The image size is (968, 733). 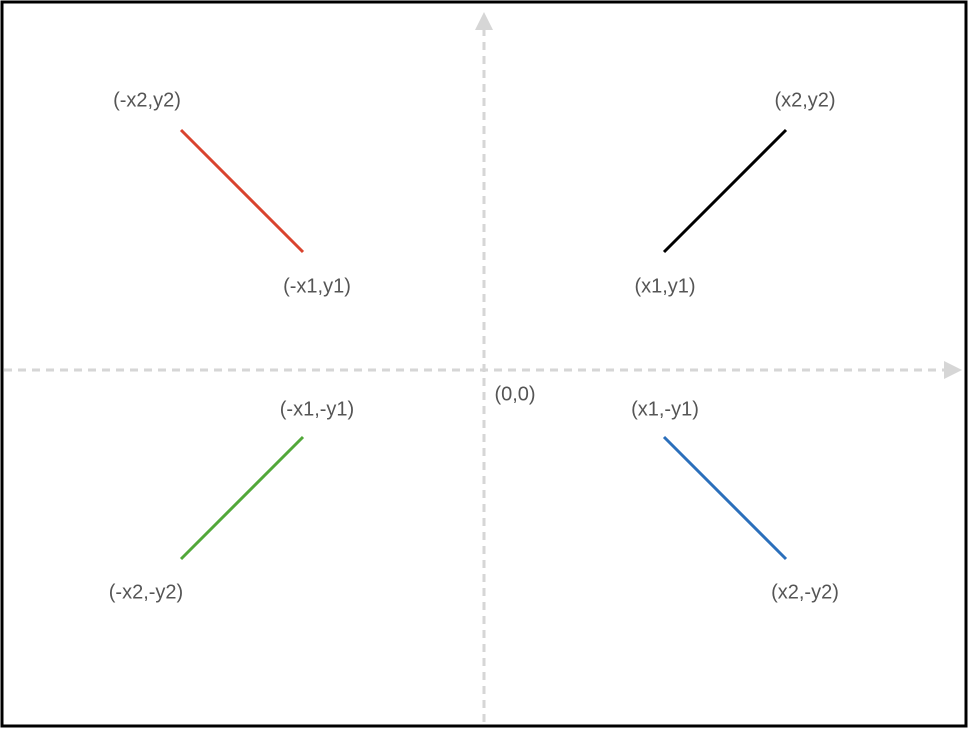 What do you see at coordinates (665, 409) in the screenshot?
I see `point-label: (x1,-y1)` at bounding box center [665, 409].